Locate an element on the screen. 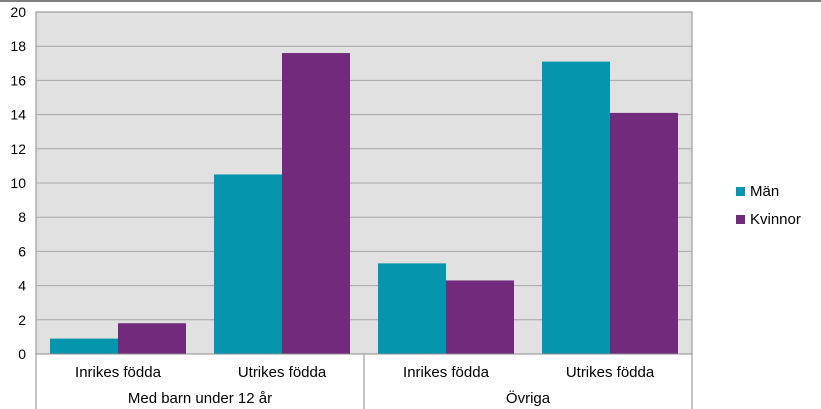 The width and height of the screenshot is (821, 409). legend-swatch-män is located at coordinates (740, 191).